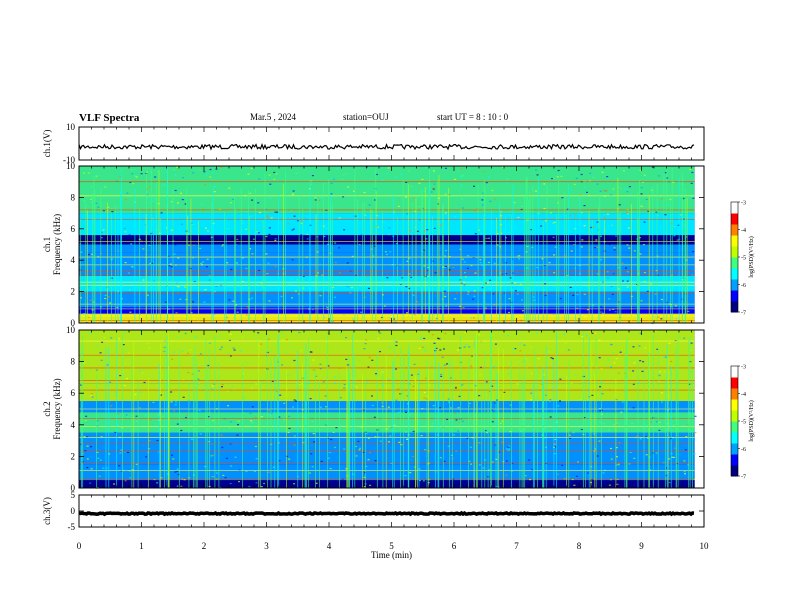 This screenshot has height=612, width=792. I want to click on start-time-label: start UT = 8 : 10 : 0, so click(473, 117).